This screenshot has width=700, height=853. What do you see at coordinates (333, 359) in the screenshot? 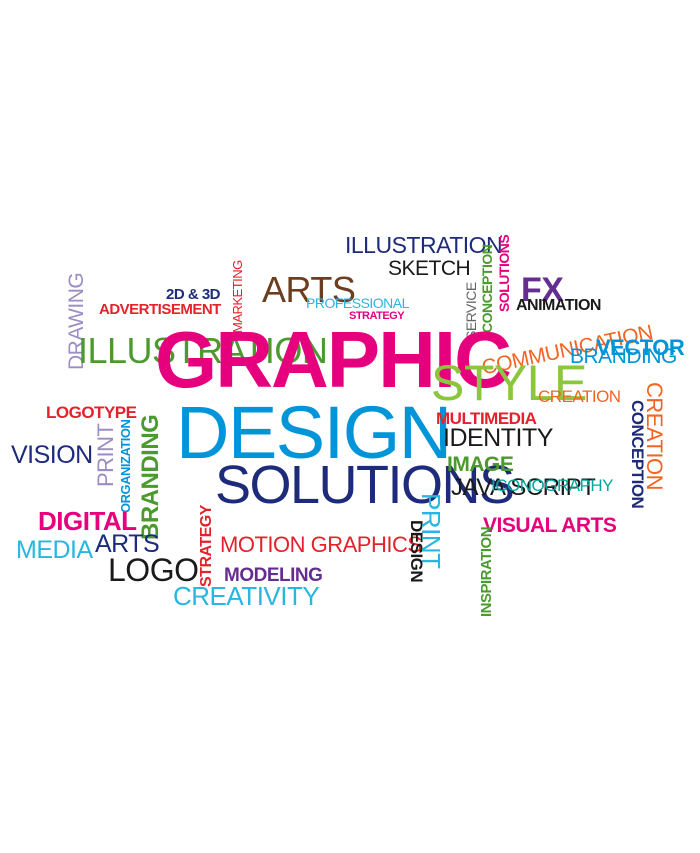
I see `word-graphic: GRAPHIC` at bounding box center [333, 359].